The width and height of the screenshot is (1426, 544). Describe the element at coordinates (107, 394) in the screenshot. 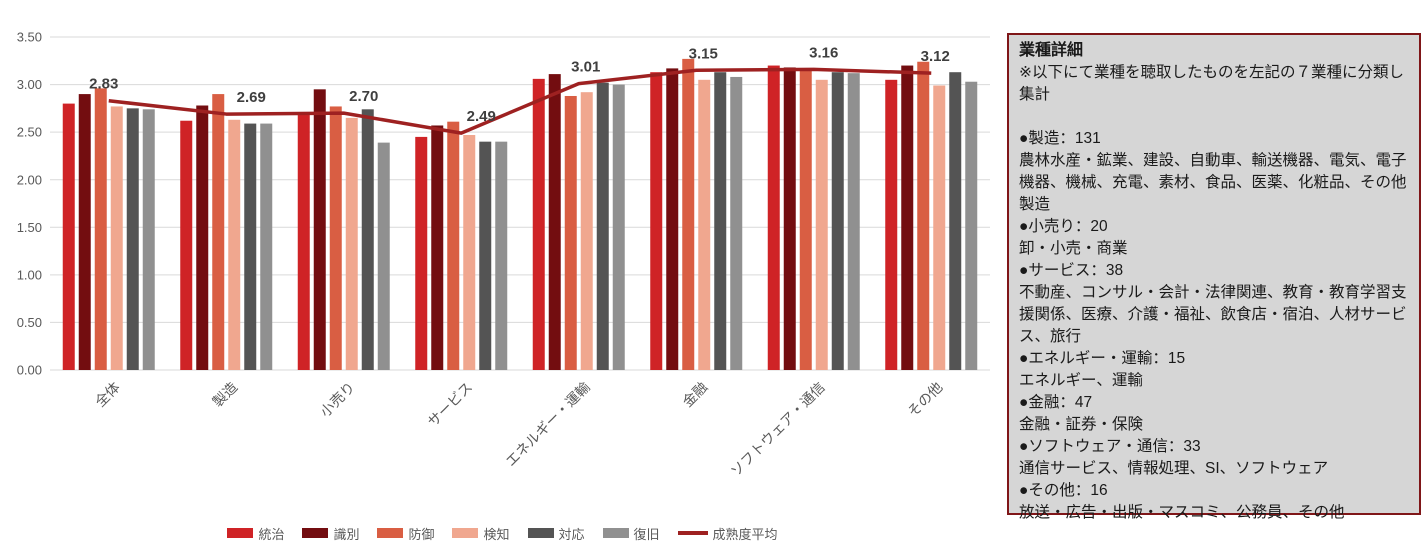

I see `x-axis-category-label: 全体` at that location.